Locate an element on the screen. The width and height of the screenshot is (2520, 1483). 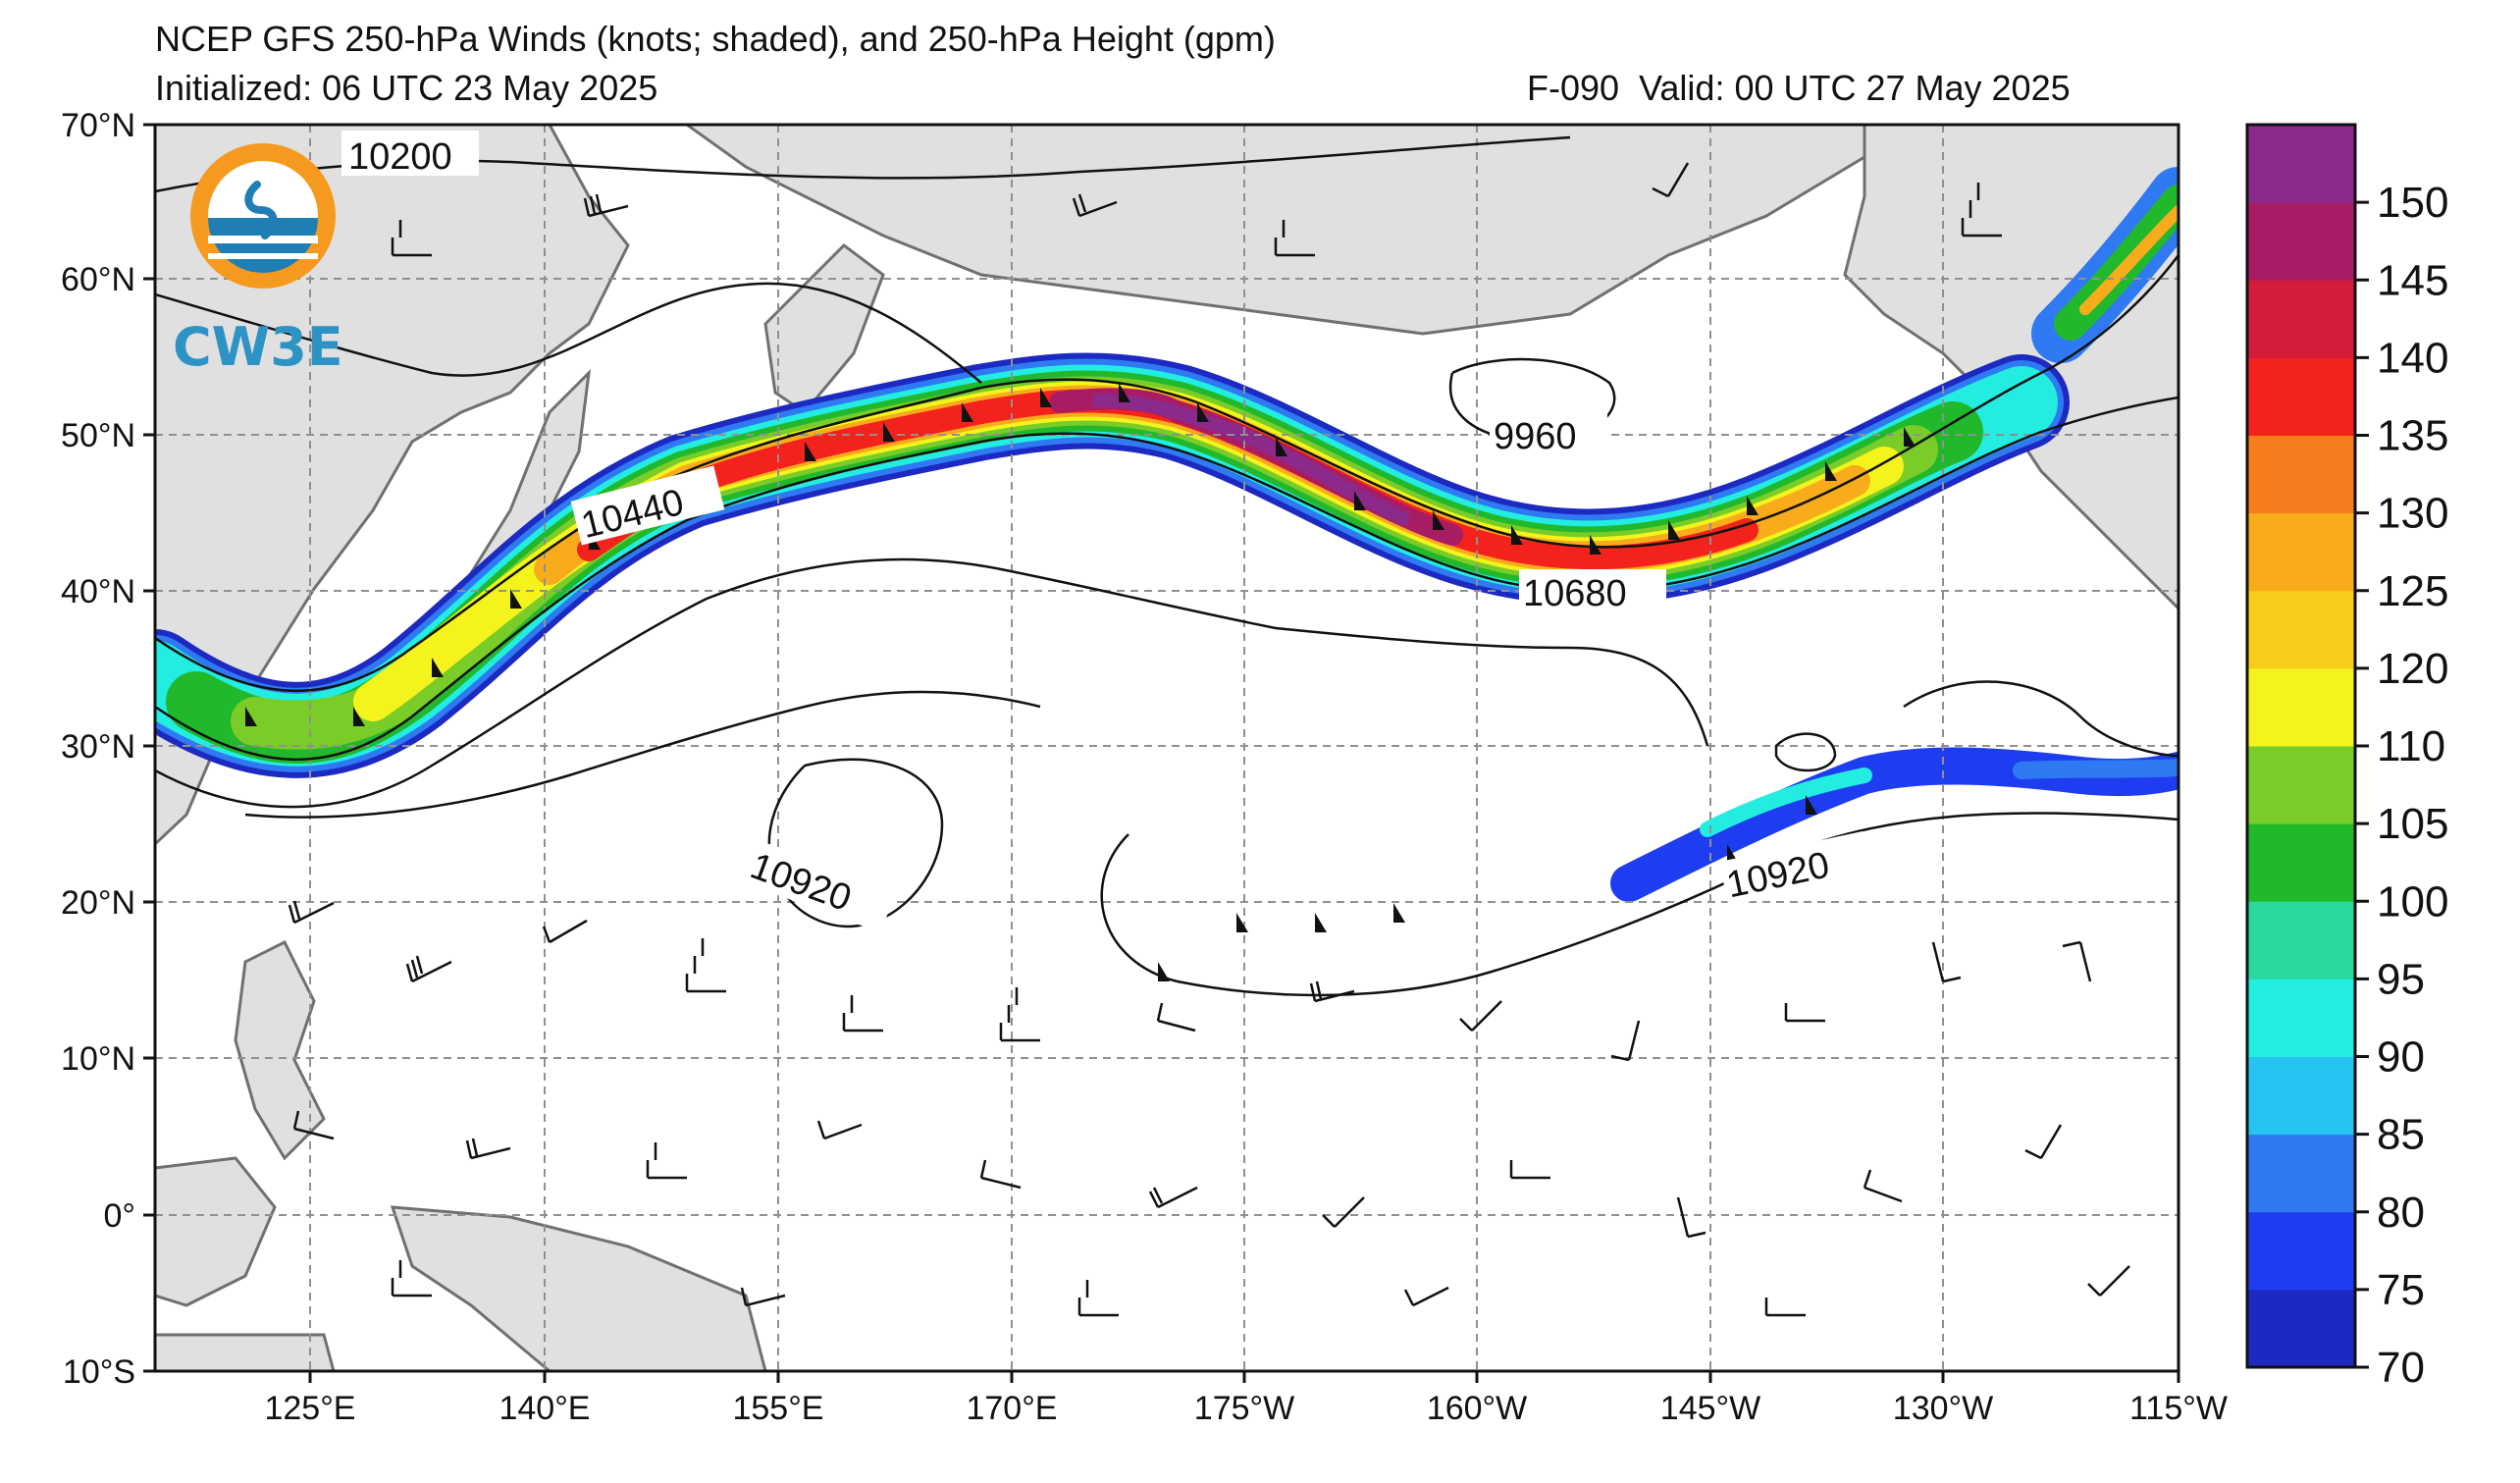
lat-label: 10°S is located at coordinates (99, 1372).